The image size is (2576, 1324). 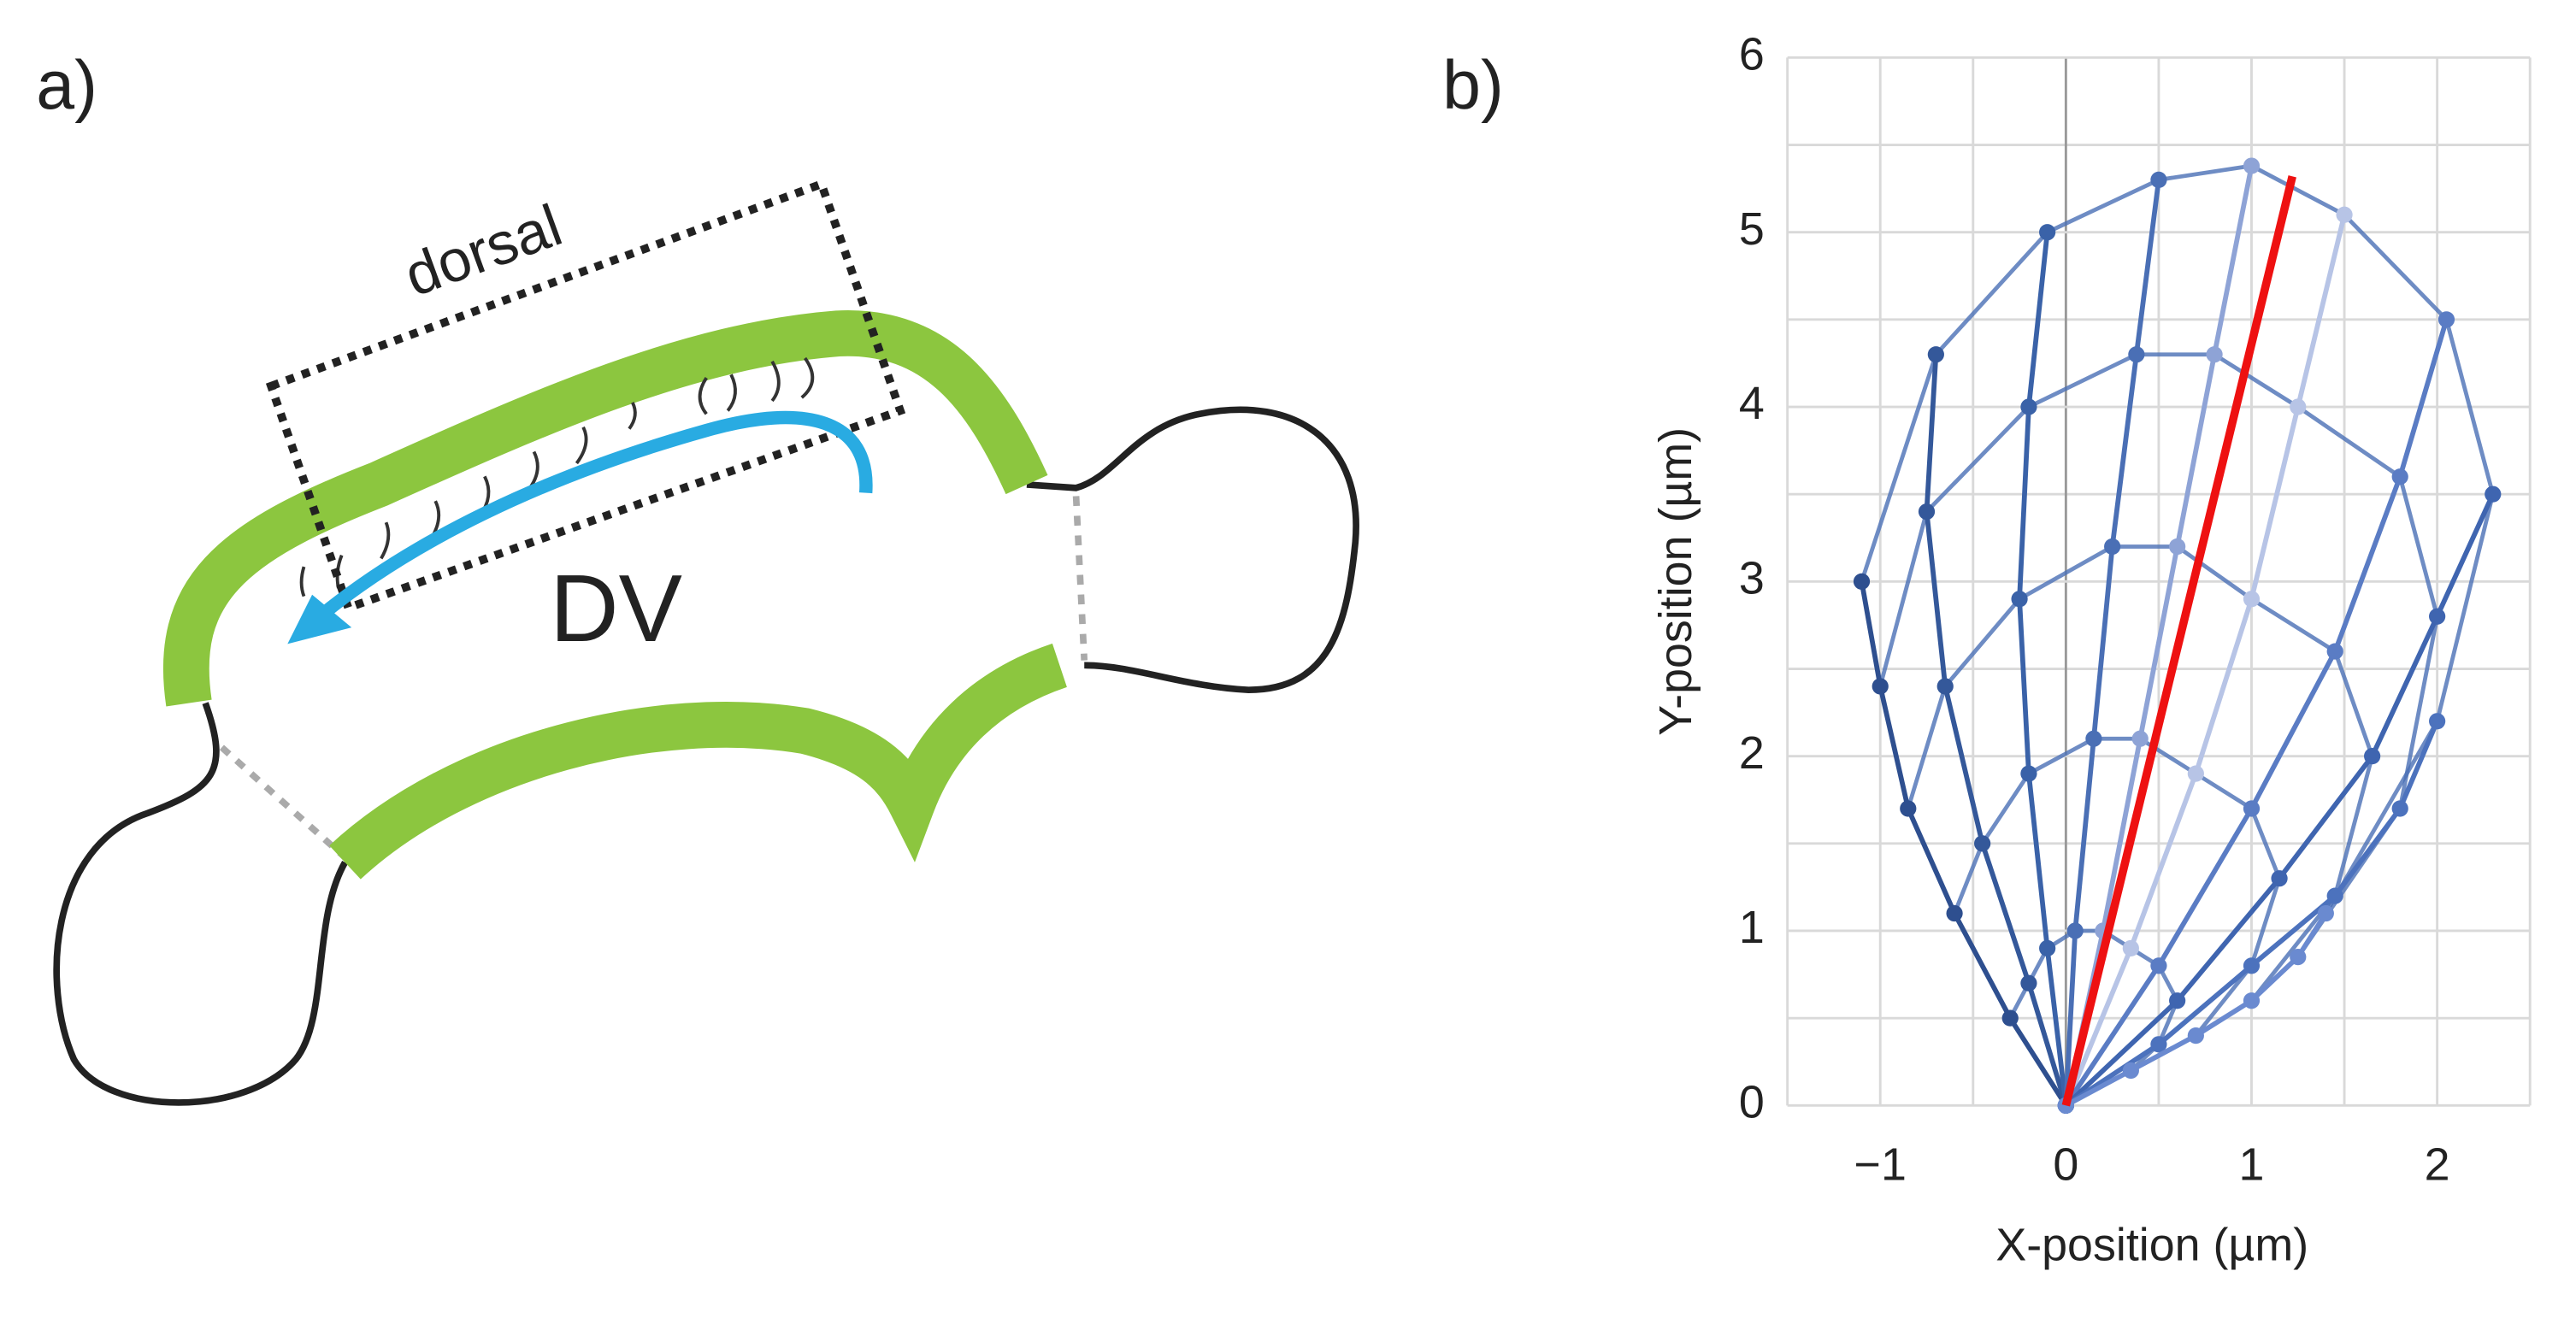 I want to click on y-tick-label: 2, so click(x=1752, y=753).